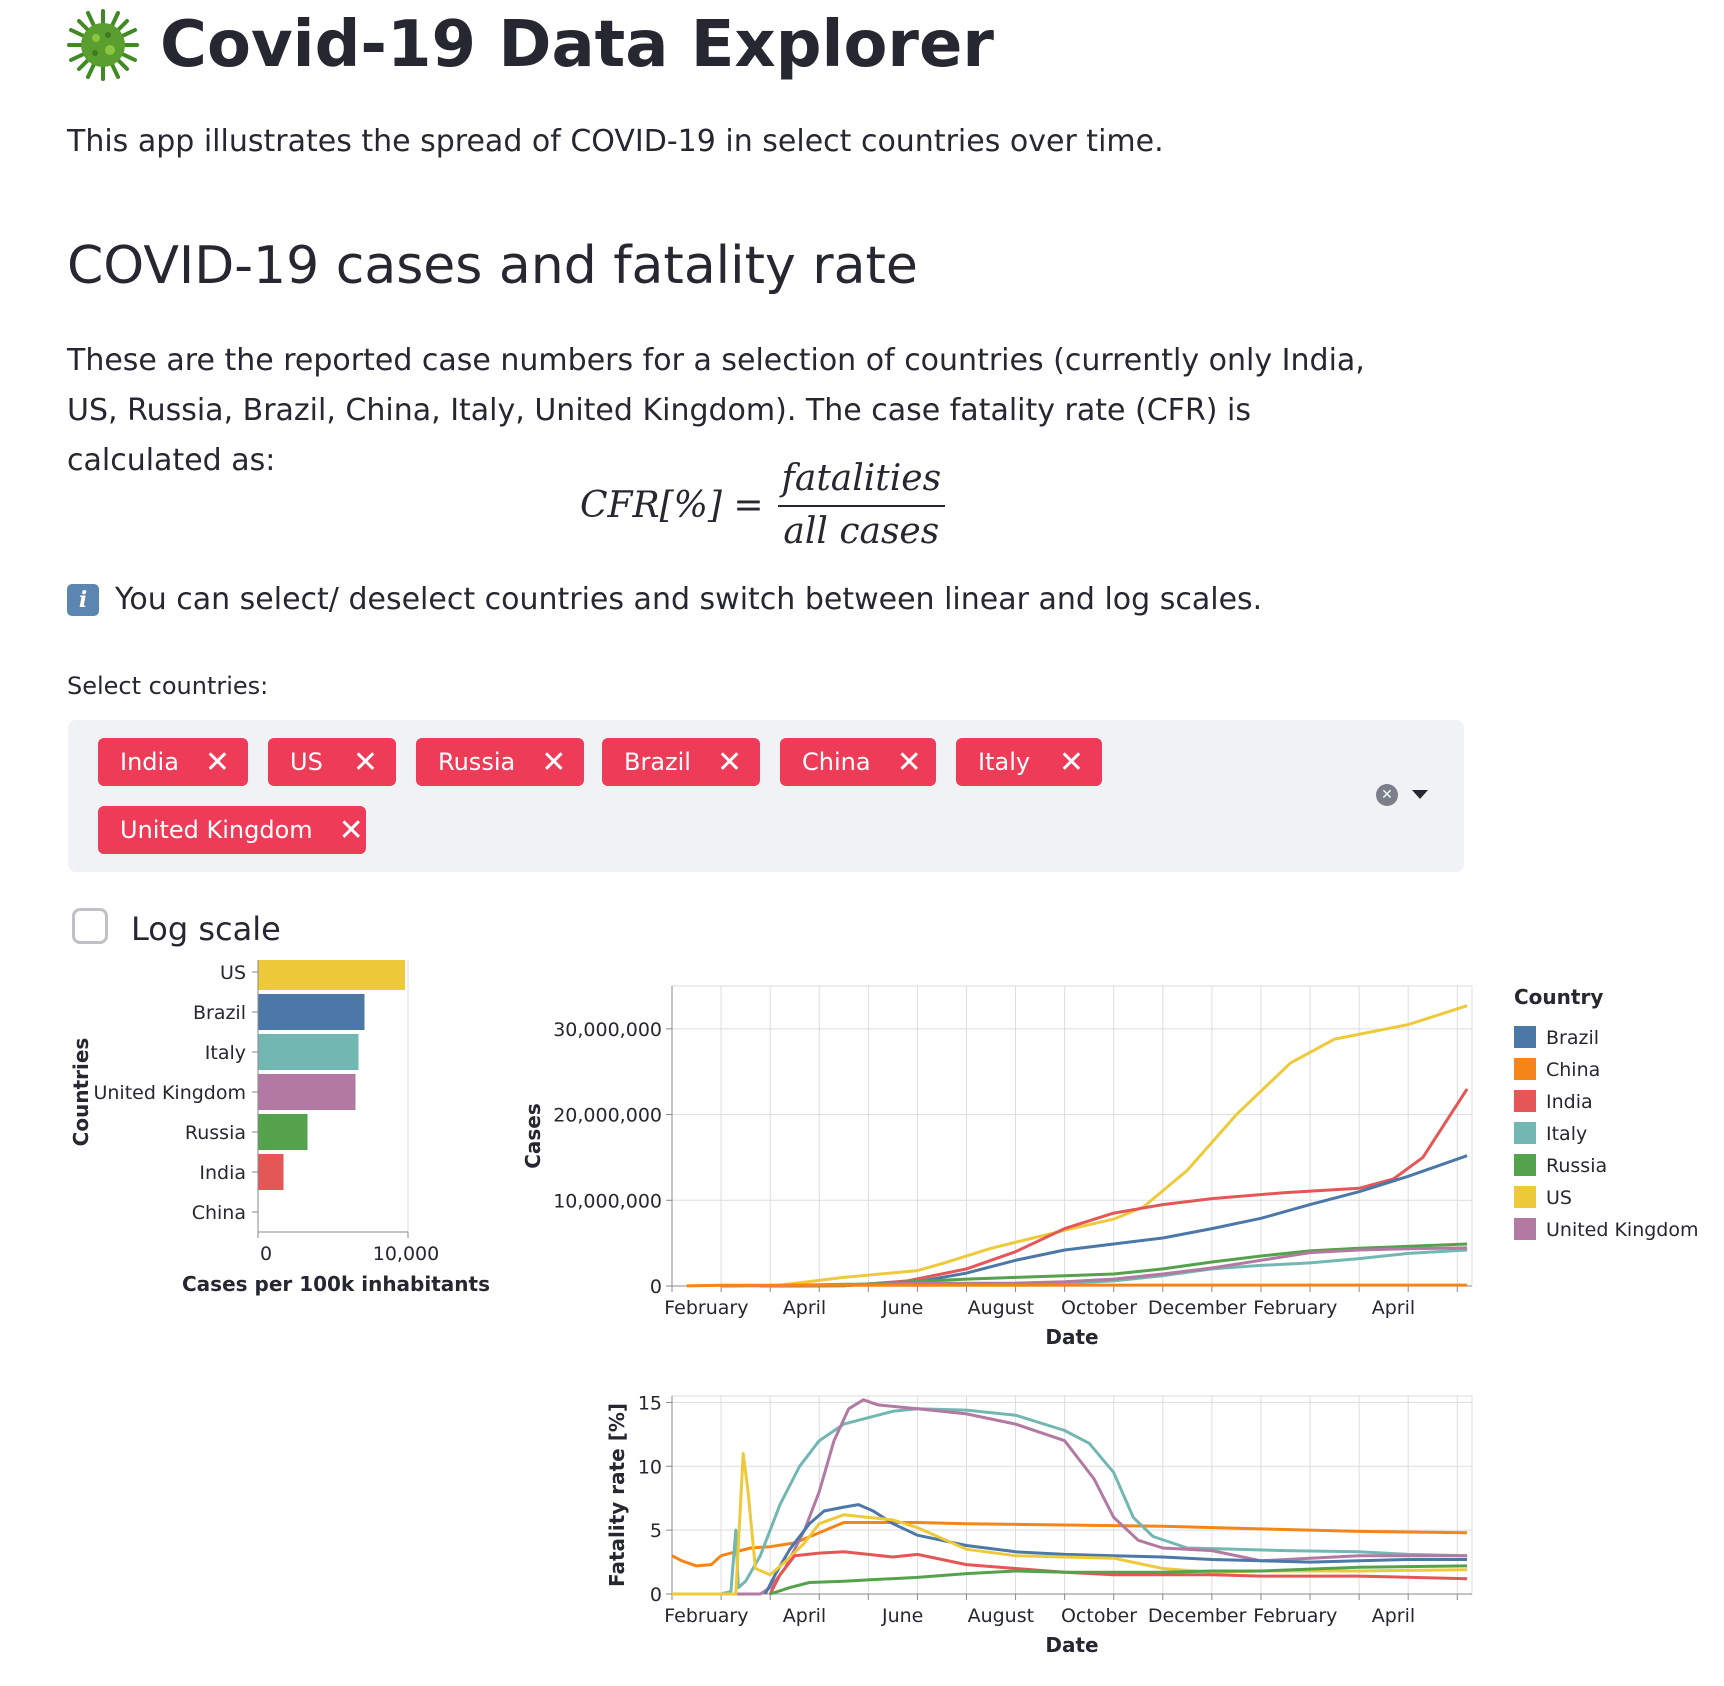  I want to click on virus-icon, so click(103, 45).